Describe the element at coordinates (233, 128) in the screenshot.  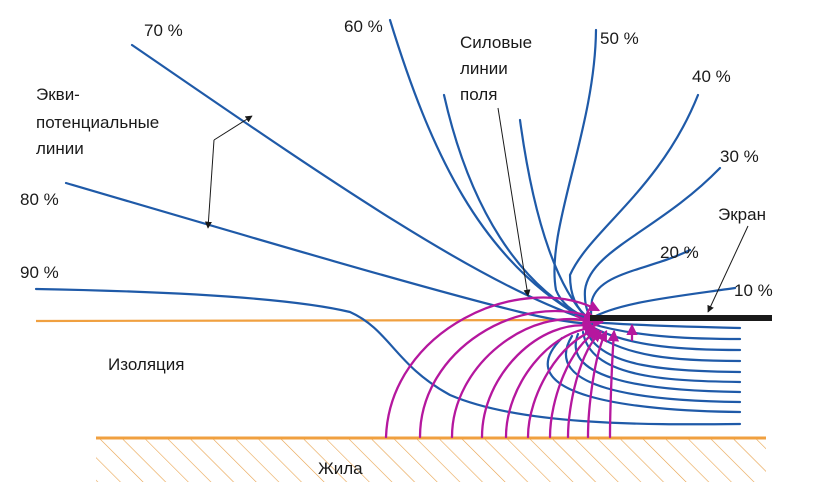
I see `equipotential-pointer` at that location.